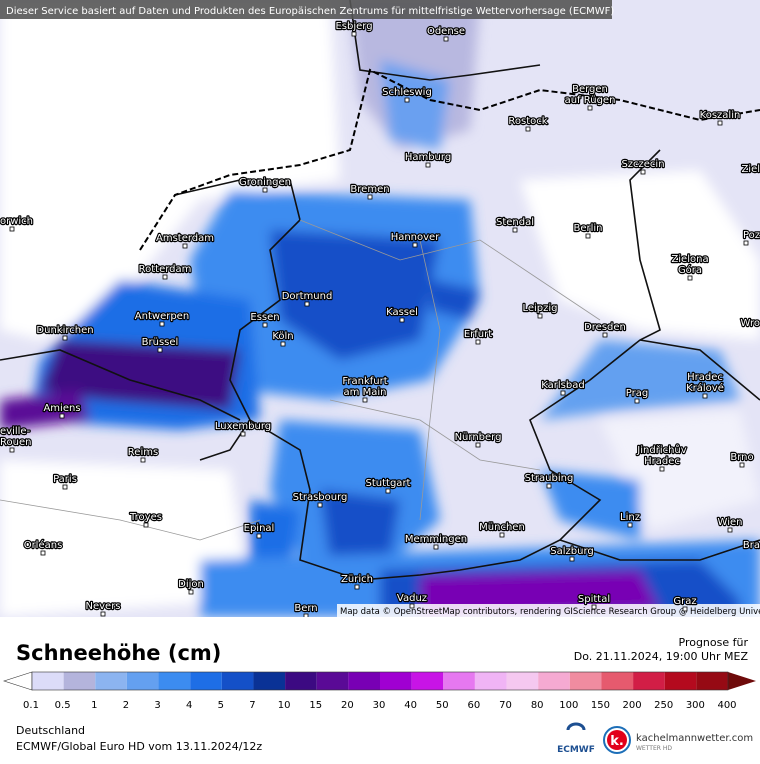  What do you see at coordinates (43, 545) in the screenshot?
I see `city-label: Orléans` at bounding box center [43, 545].